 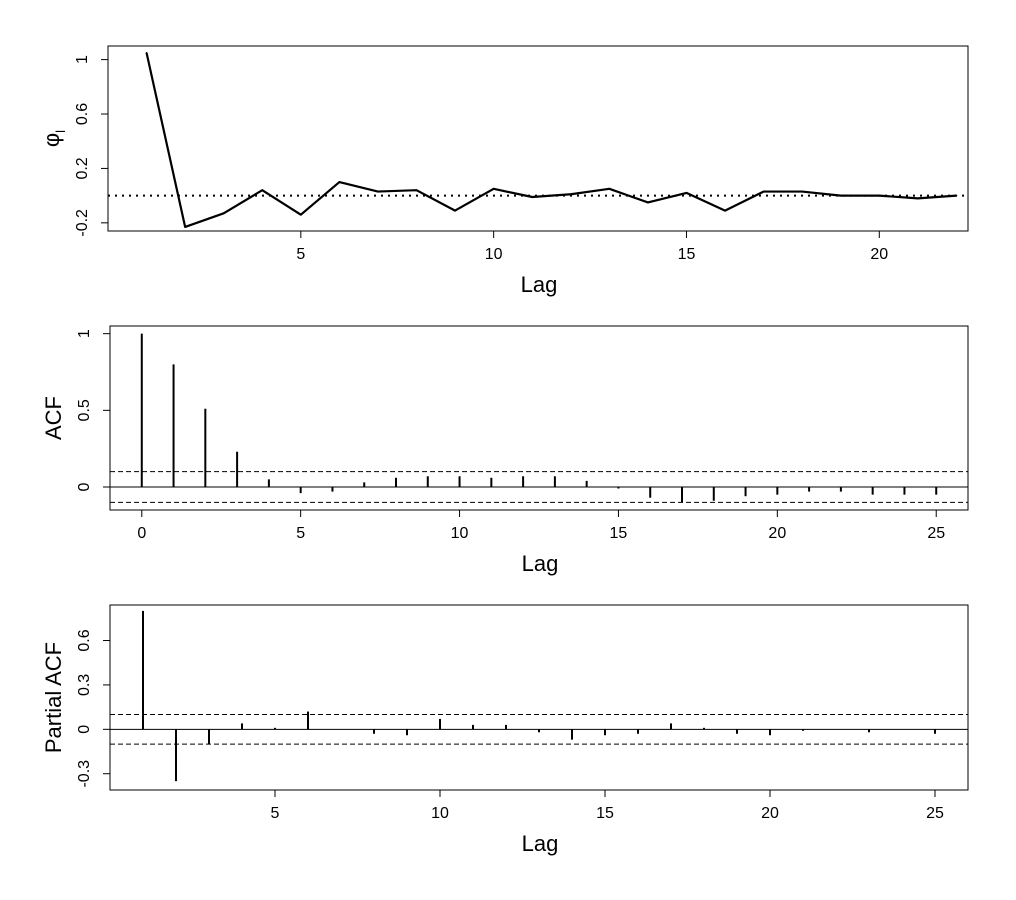 I want to click on y-axis-title: φl, so click(x=53, y=138).